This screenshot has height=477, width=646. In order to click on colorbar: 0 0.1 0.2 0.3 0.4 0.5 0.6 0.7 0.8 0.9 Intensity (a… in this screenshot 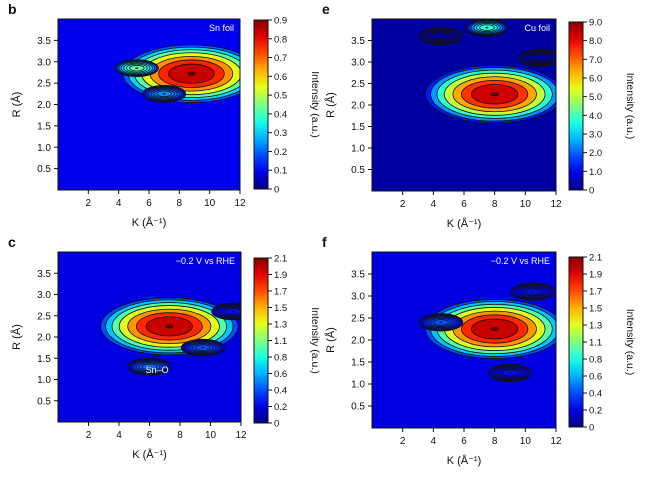, I will do `click(287, 106)`.